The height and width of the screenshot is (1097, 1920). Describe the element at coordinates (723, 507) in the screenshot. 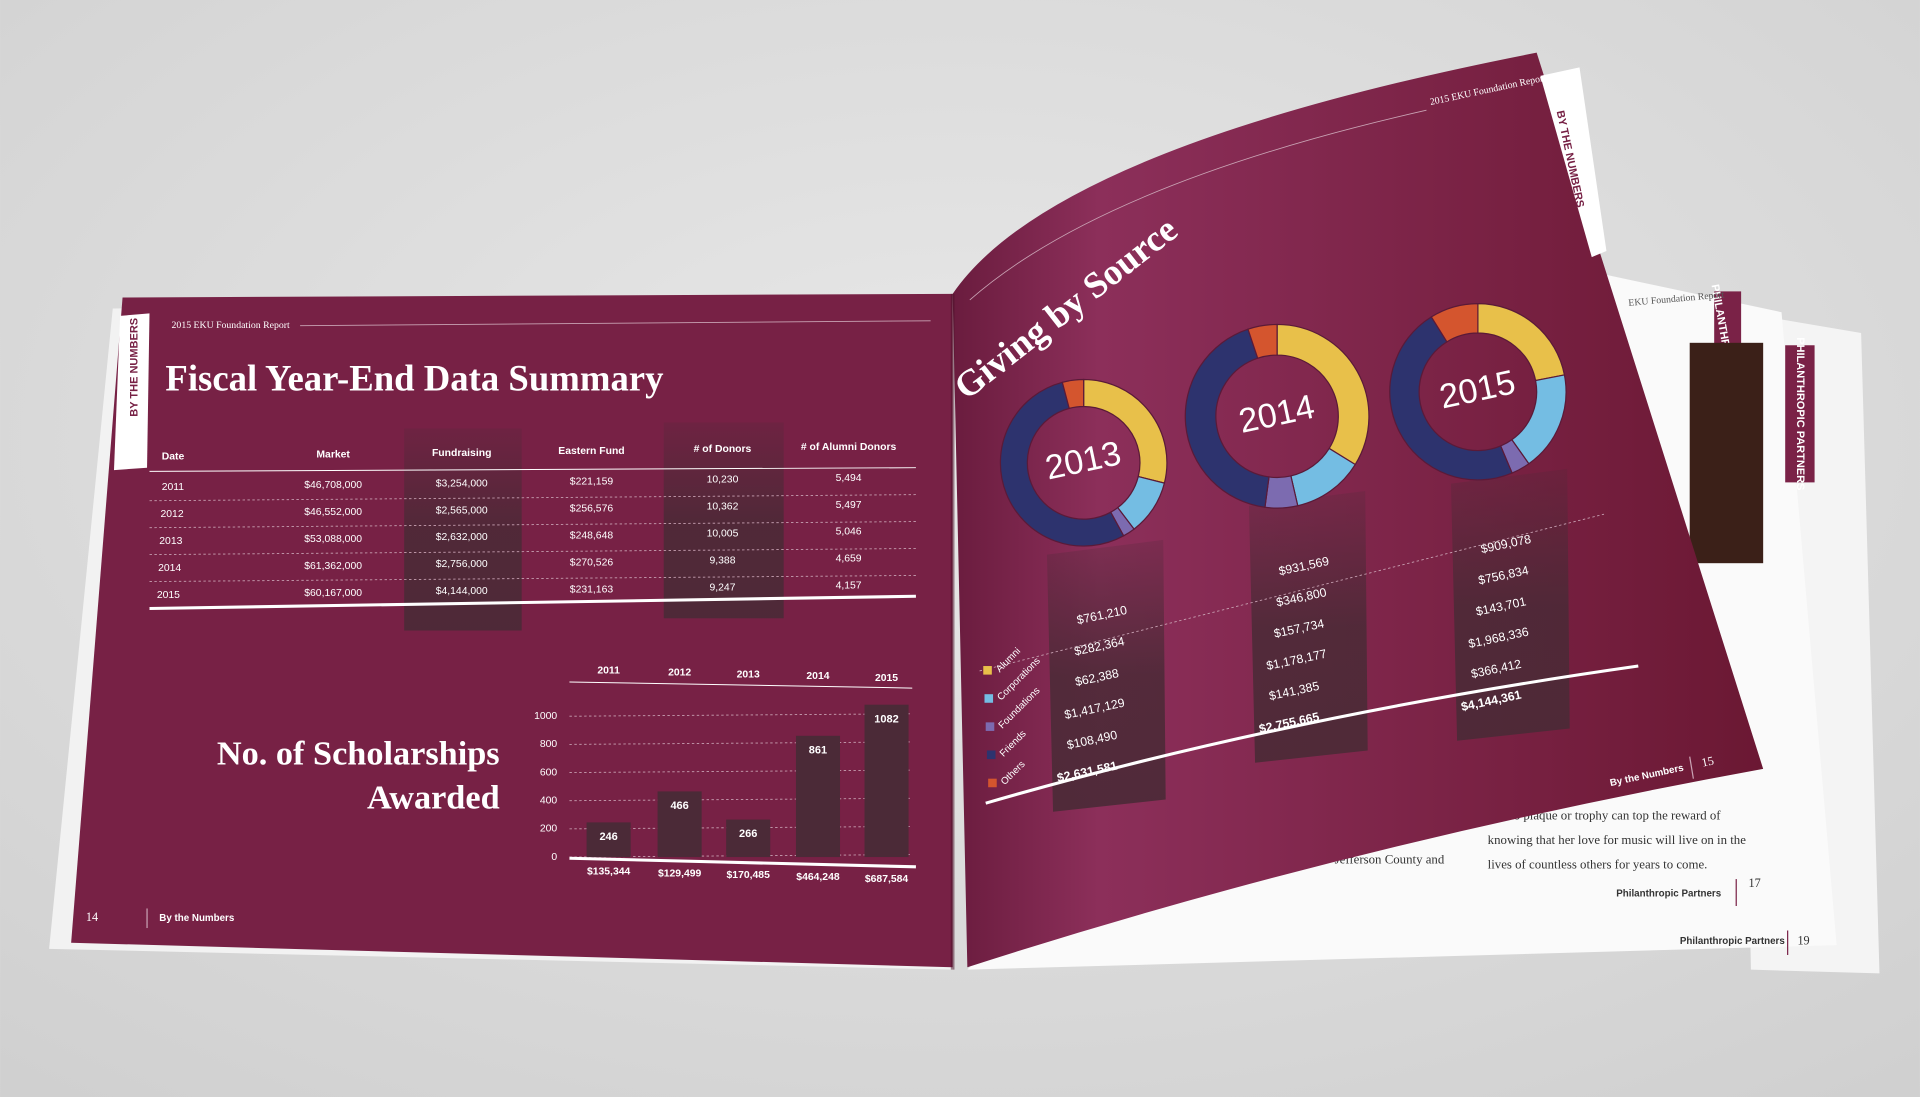

I see `table-cell: 10,362` at that location.